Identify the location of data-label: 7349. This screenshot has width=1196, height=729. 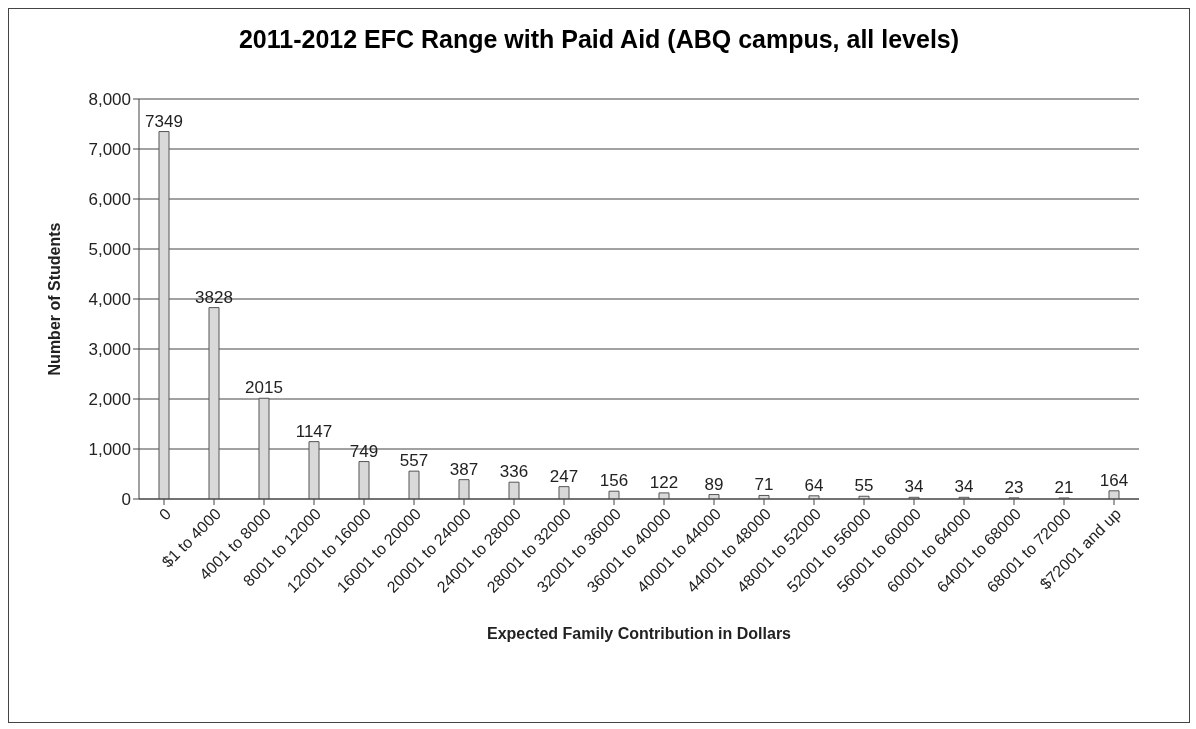
(164, 121).